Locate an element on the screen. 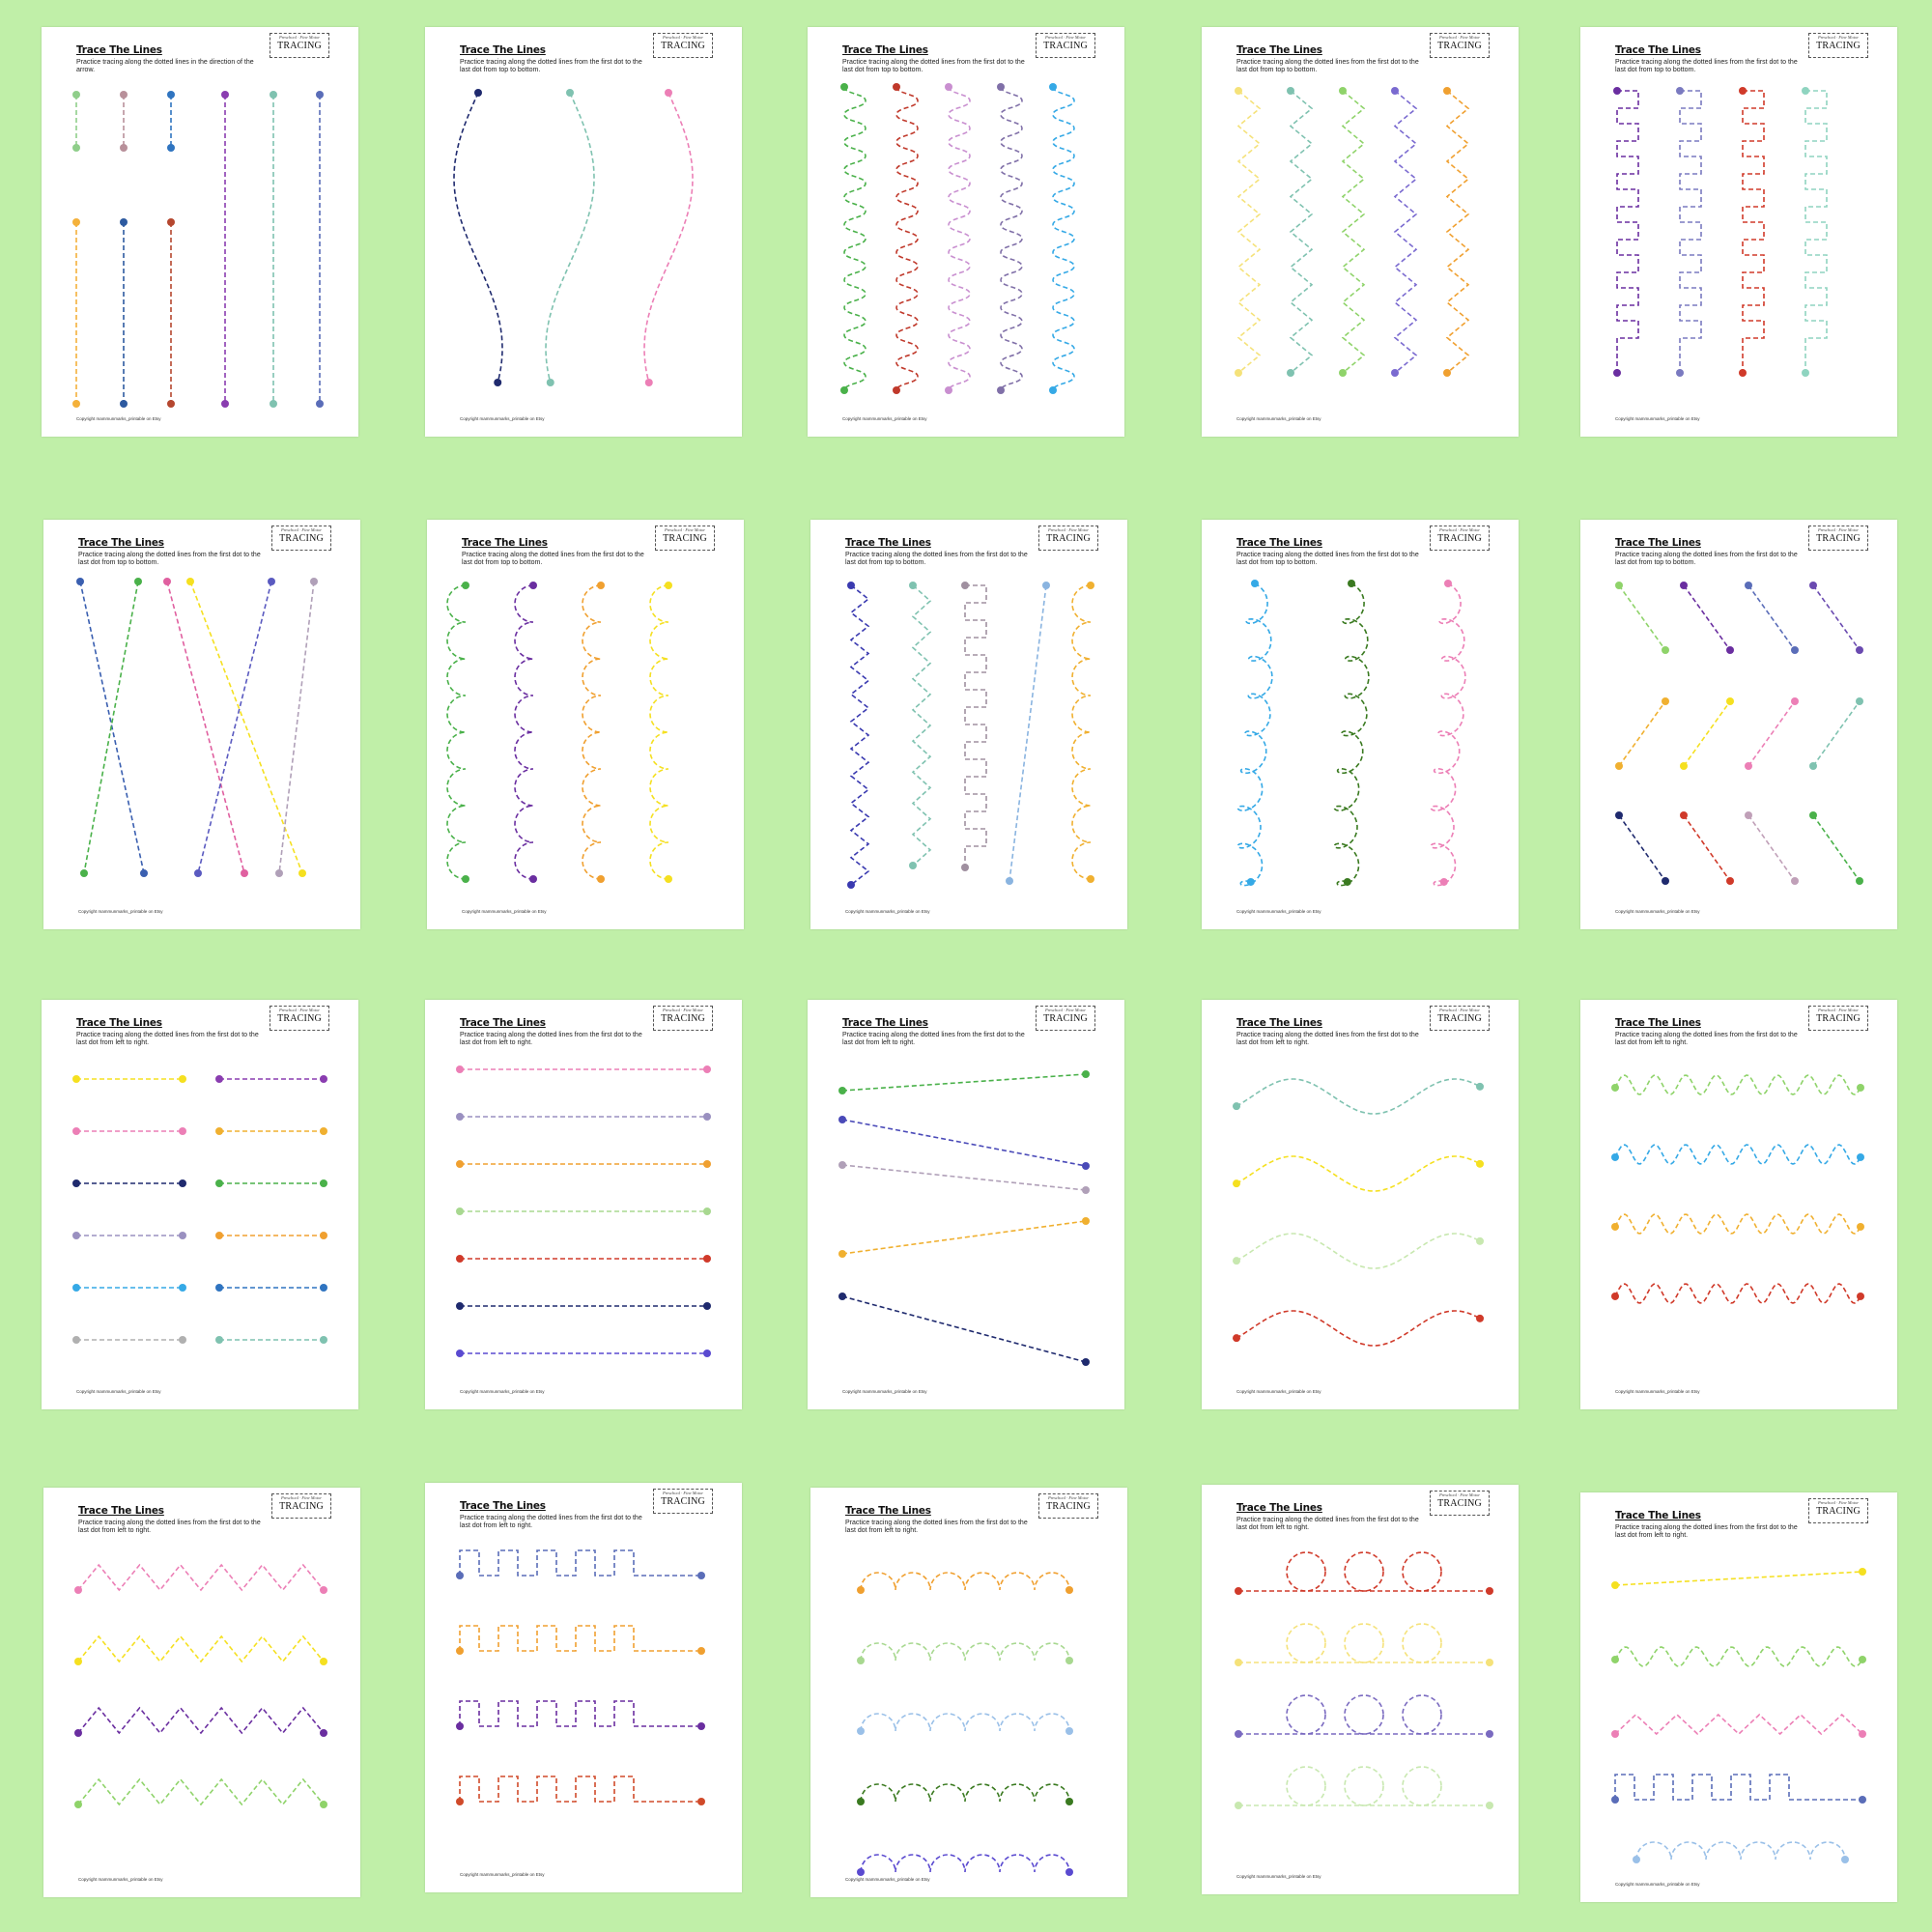 The width and height of the screenshot is (1932, 1932). trace-circle is located at coordinates (1422, 1571).